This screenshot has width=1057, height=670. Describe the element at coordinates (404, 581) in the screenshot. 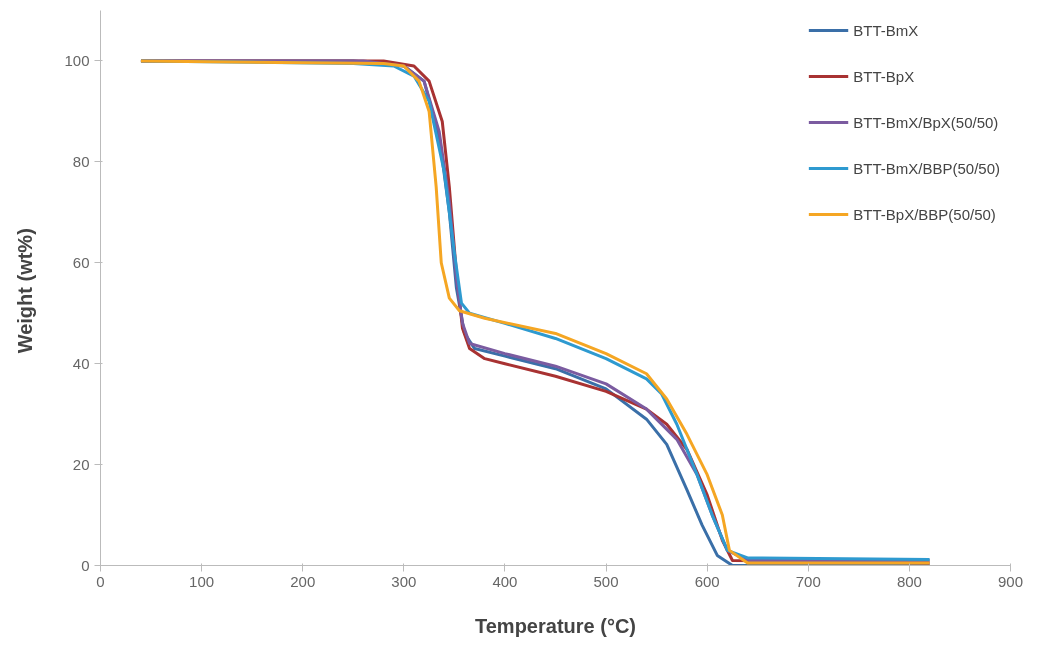

I see `x-tick-label: 300` at that location.